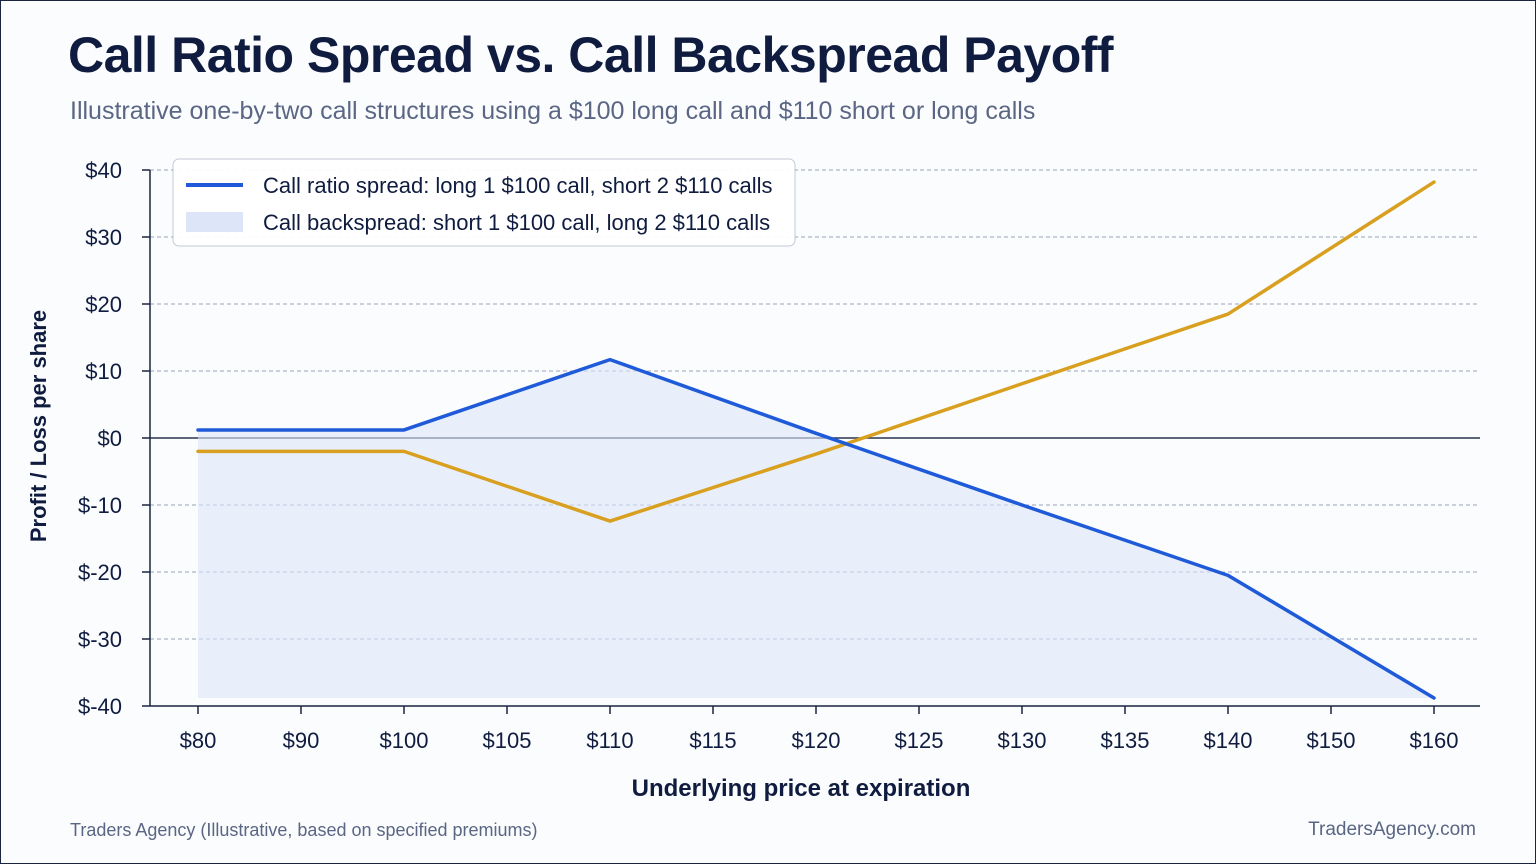  Describe the element at coordinates (404, 740) in the screenshot. I see `x-tick-label: $100` at that location.